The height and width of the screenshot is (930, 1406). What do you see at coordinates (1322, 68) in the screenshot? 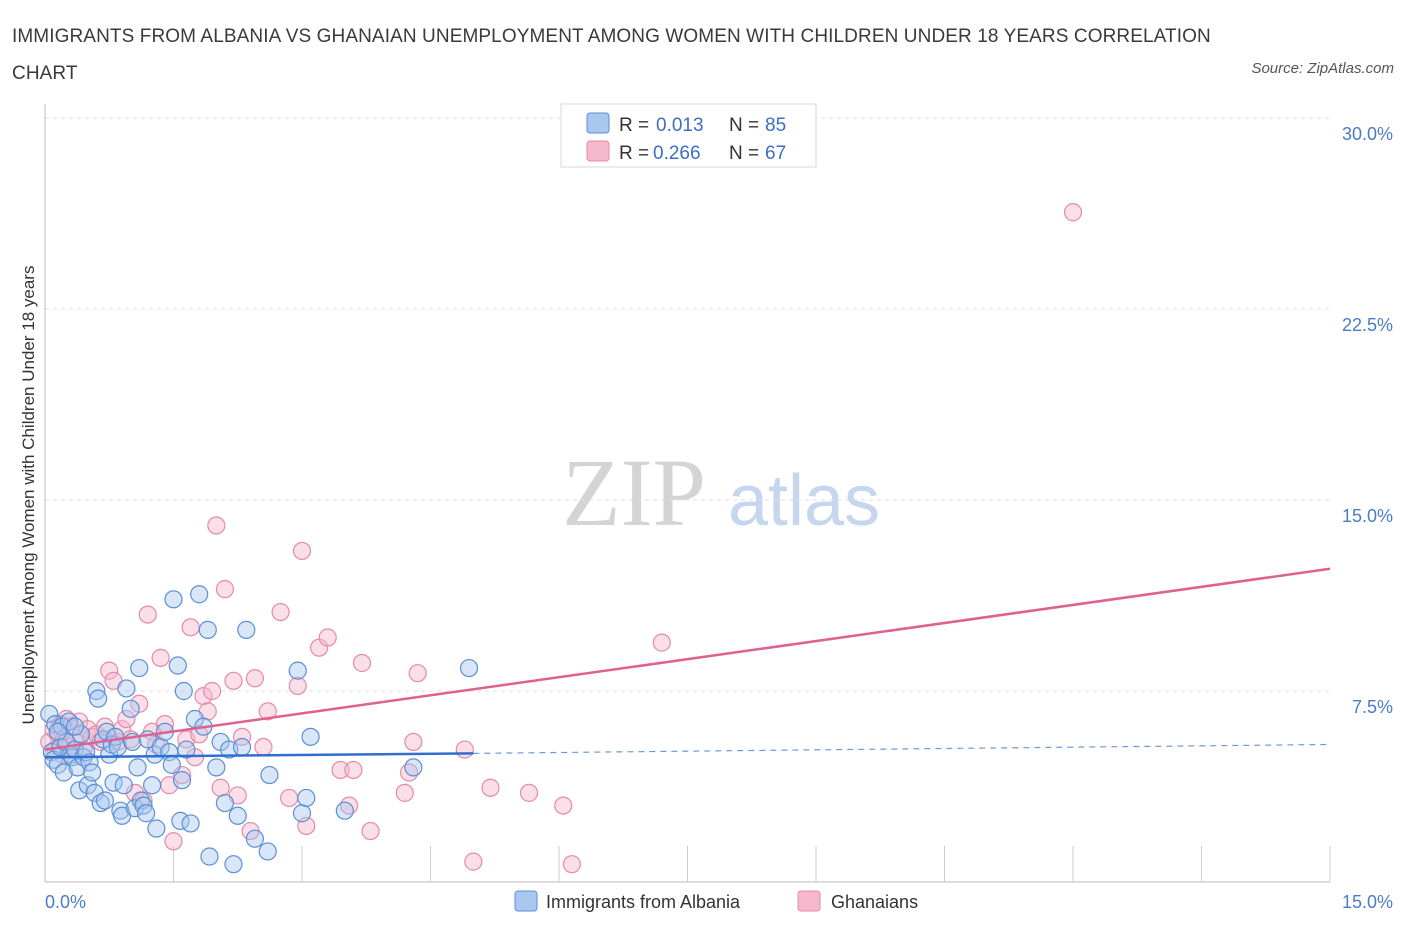
I see `source-label: Source: ZipAtlas.com` at bounding box center [1322, 68].